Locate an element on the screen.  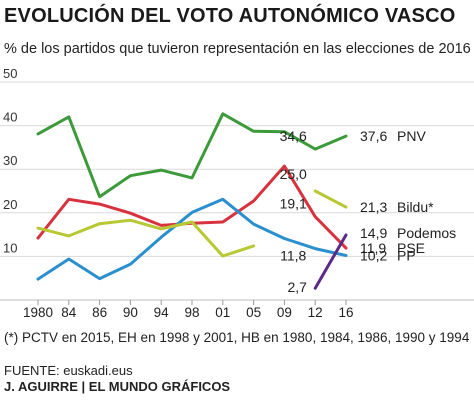
series-name-label-podemos: Podemos is located at coordinates (426, 233).